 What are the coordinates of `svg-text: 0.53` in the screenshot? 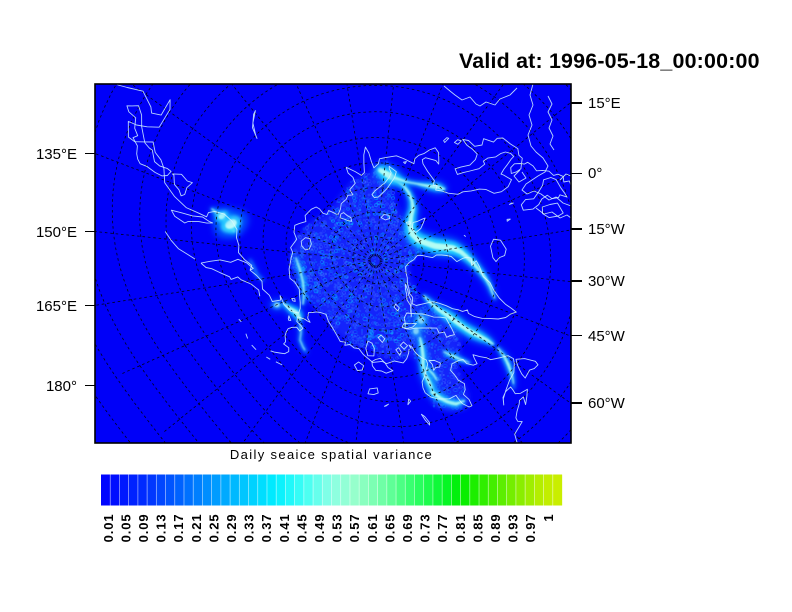 It's located at (337, 527).